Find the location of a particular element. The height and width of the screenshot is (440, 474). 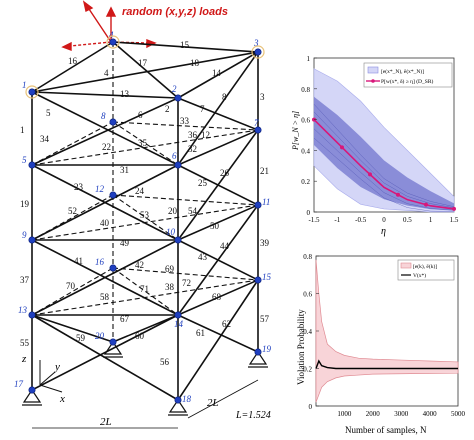

member-label: 49 is located at coordinates (125, 243).